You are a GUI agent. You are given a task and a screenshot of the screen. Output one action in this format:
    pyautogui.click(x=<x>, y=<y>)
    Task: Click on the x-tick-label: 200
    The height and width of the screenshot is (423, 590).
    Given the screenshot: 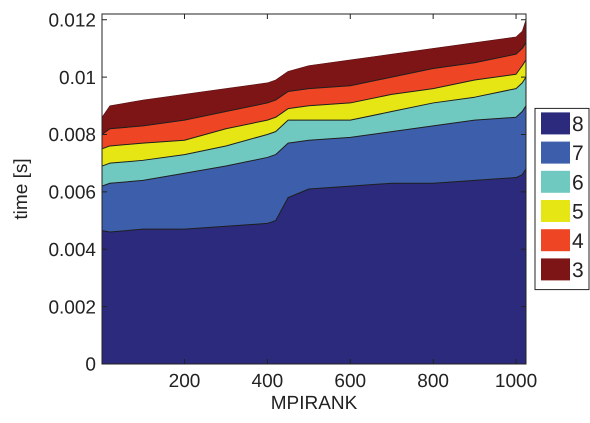 What is the action you would take?
    pyautogui.click(x=184, y=381)
    